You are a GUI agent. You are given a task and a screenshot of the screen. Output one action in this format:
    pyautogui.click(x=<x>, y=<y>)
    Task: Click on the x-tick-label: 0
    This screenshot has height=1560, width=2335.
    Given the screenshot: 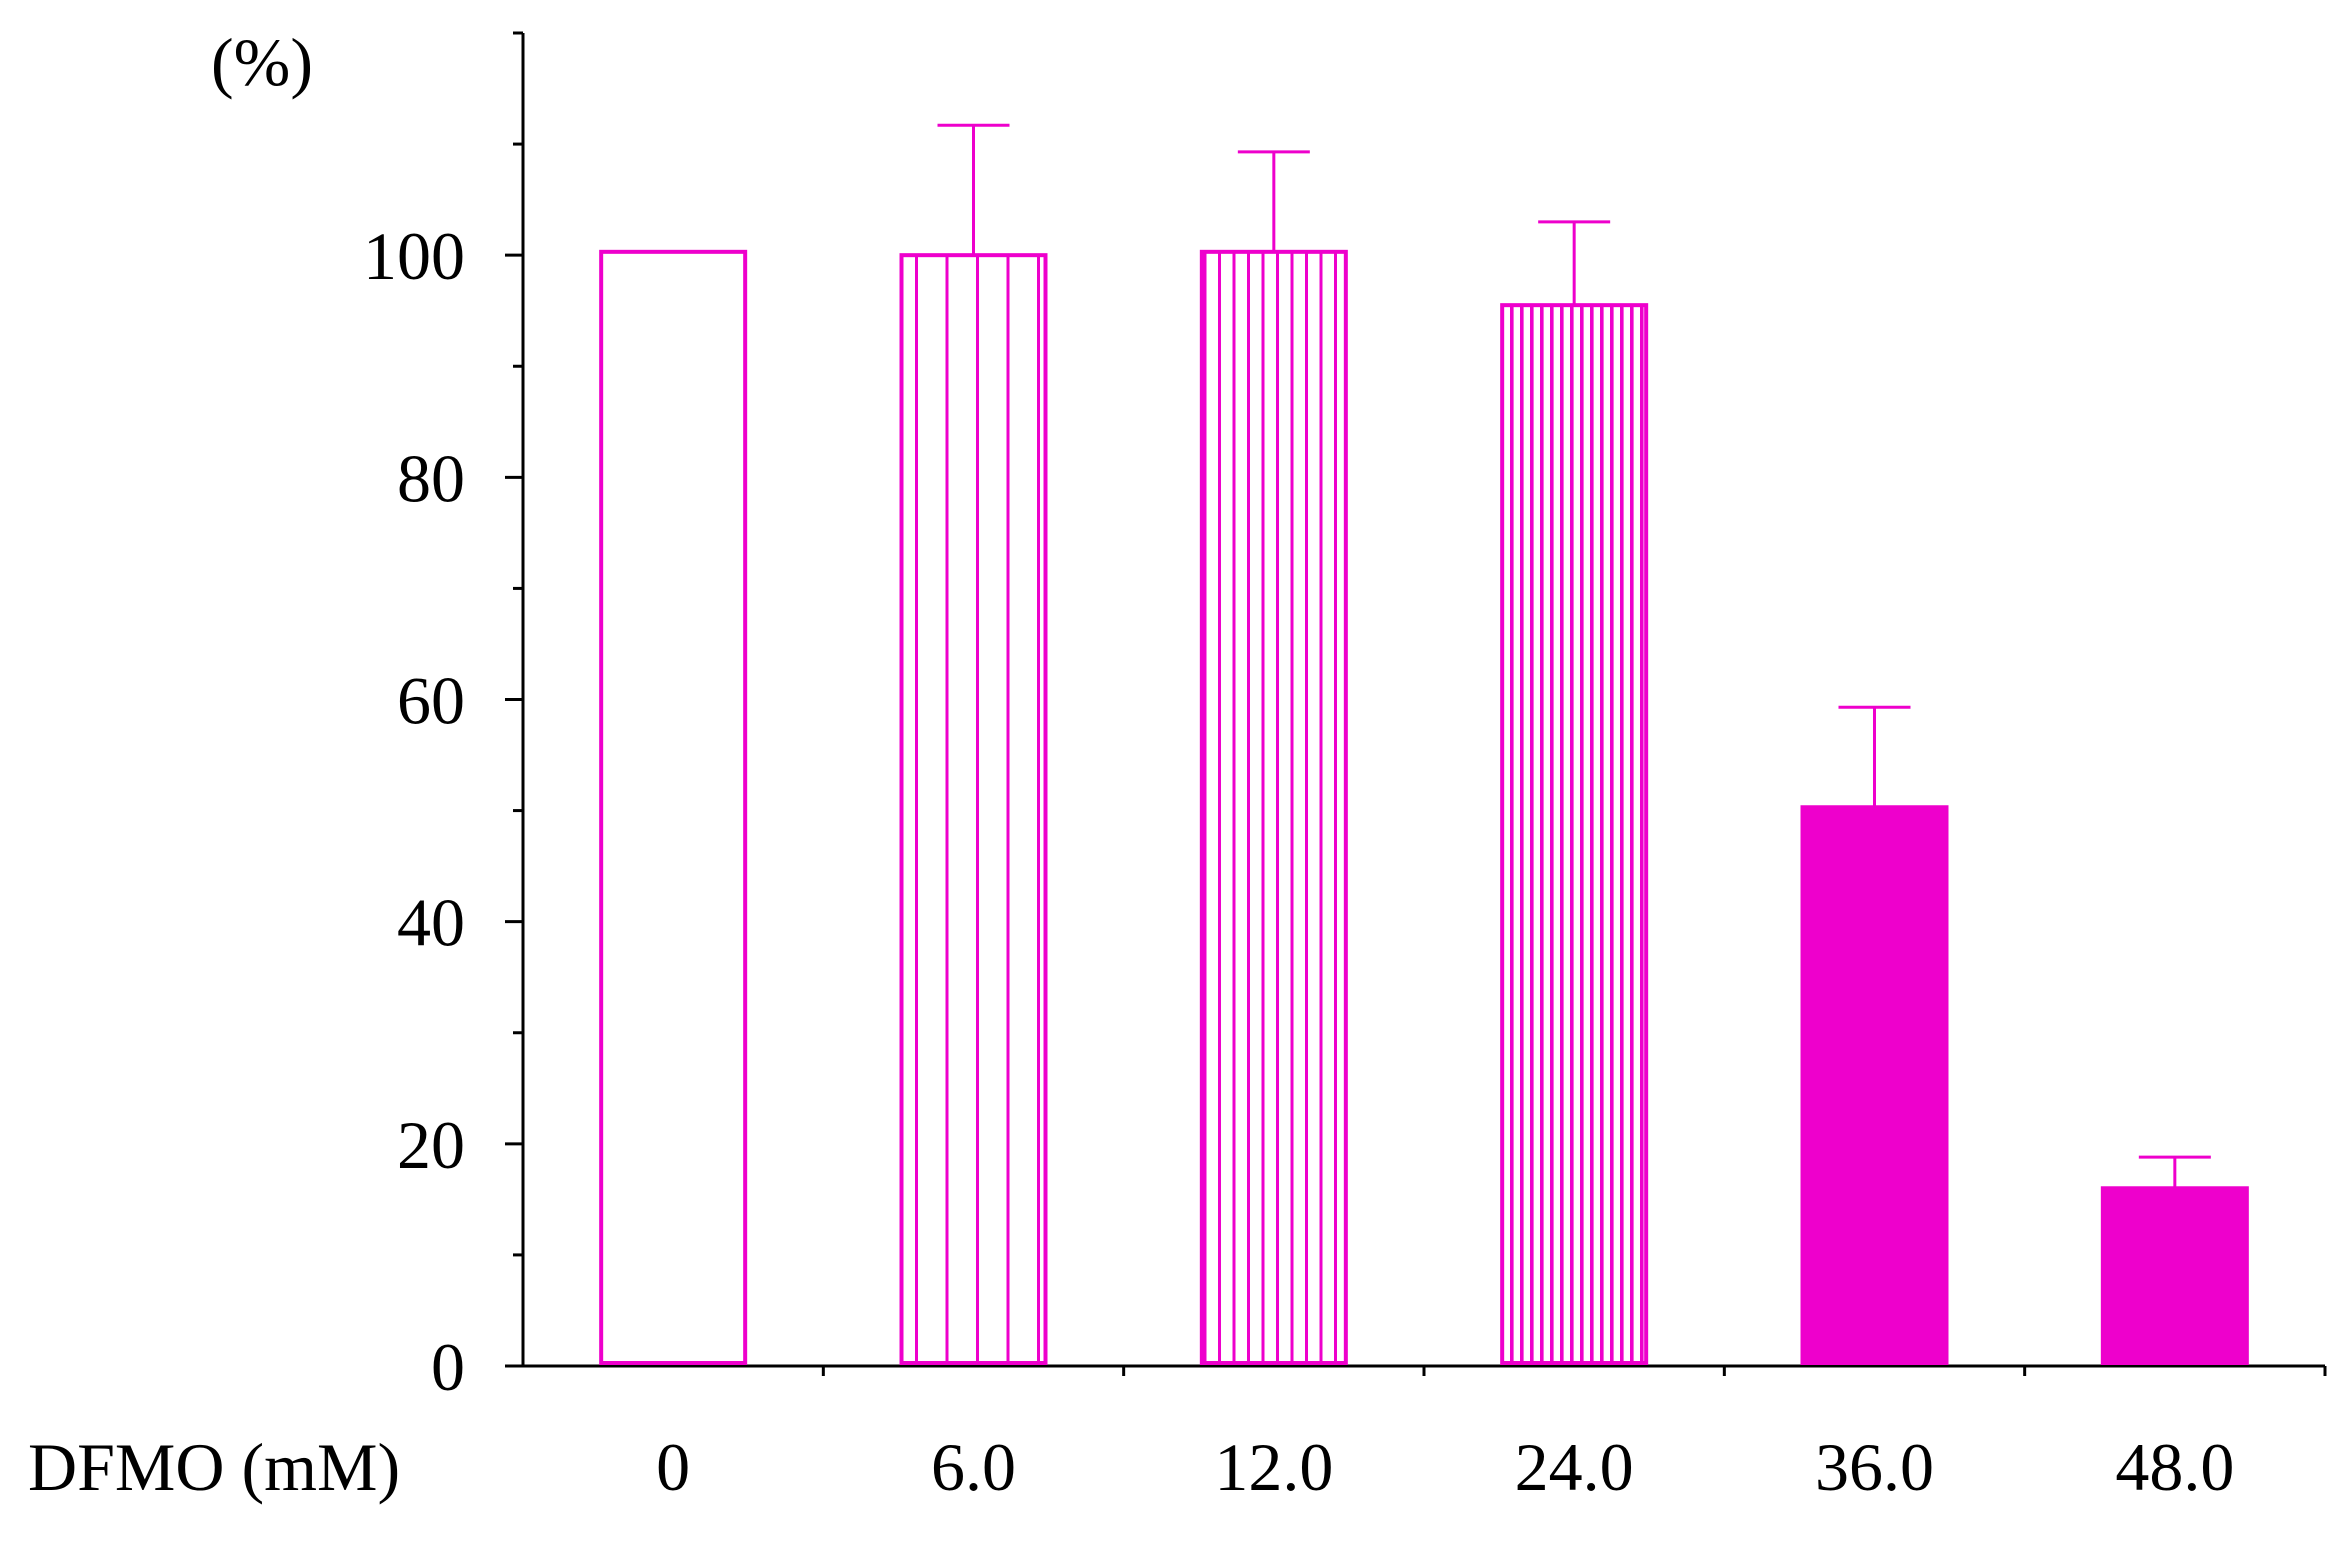 What is the action you would take?
    pyautogui.click(x=673, y=1467)
    